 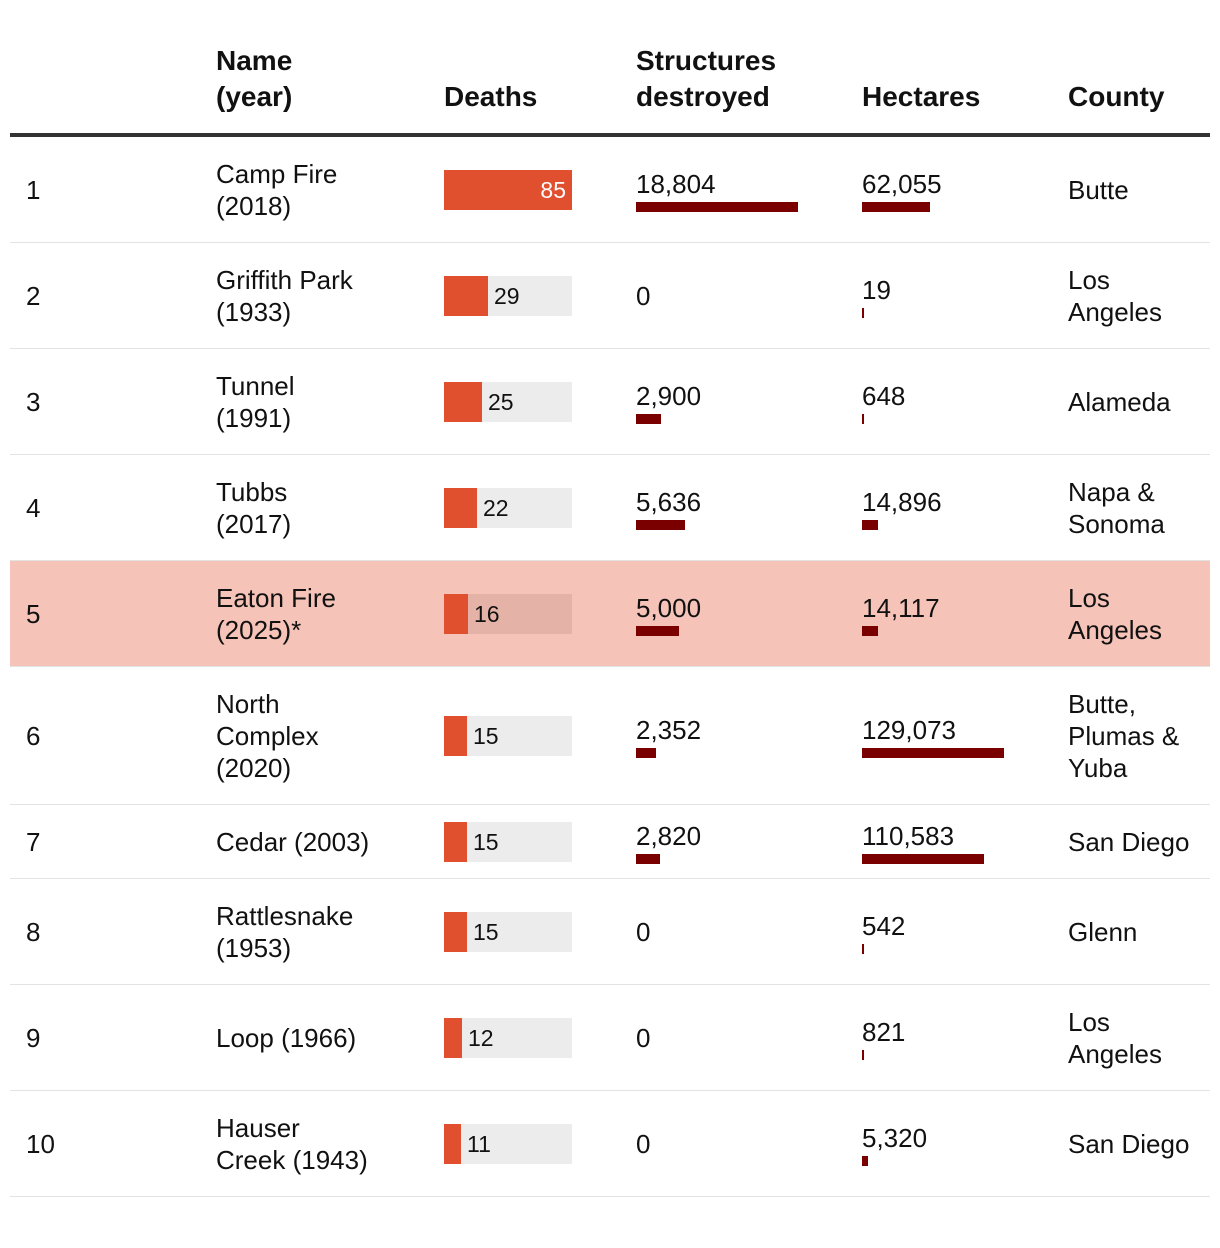 What do you see at coordinates (669, 607) in the screenshot?
I see `structures-label: 5,000` at bounding box center [669, 607].